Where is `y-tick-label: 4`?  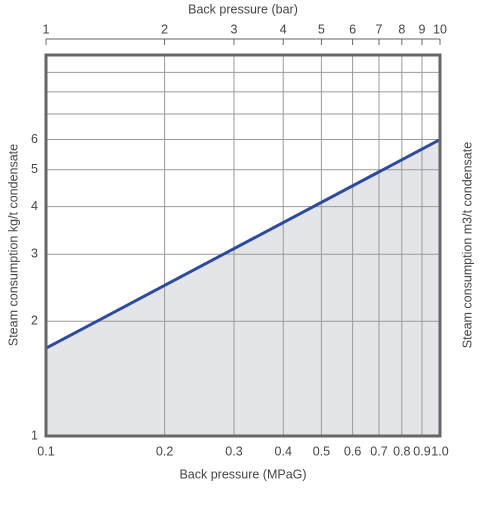 y-tick-label: 4 is located at coordinates (34, 206).